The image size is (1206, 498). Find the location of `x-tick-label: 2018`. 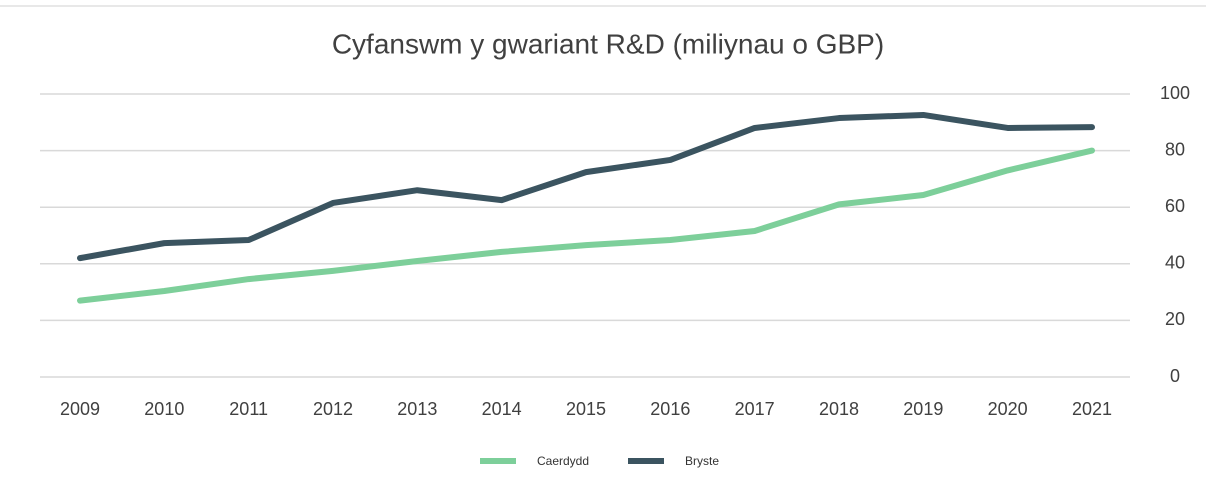

x-tick-label: 2018 is located at coordinates (839, 409).